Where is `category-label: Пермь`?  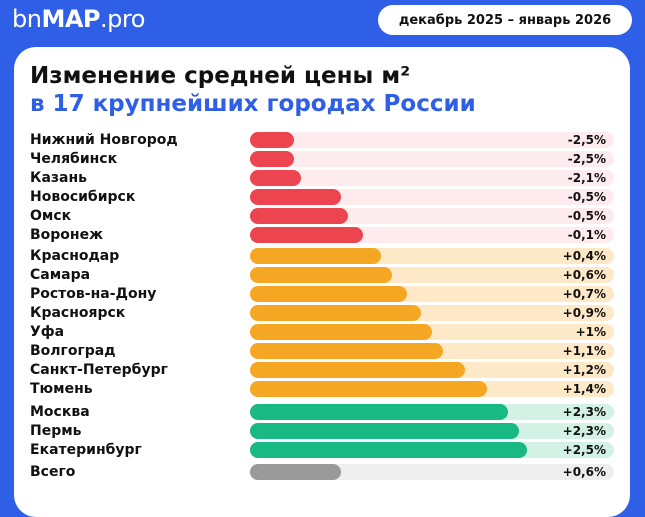
category-label: Пермь is located at coordinates (56, 431).